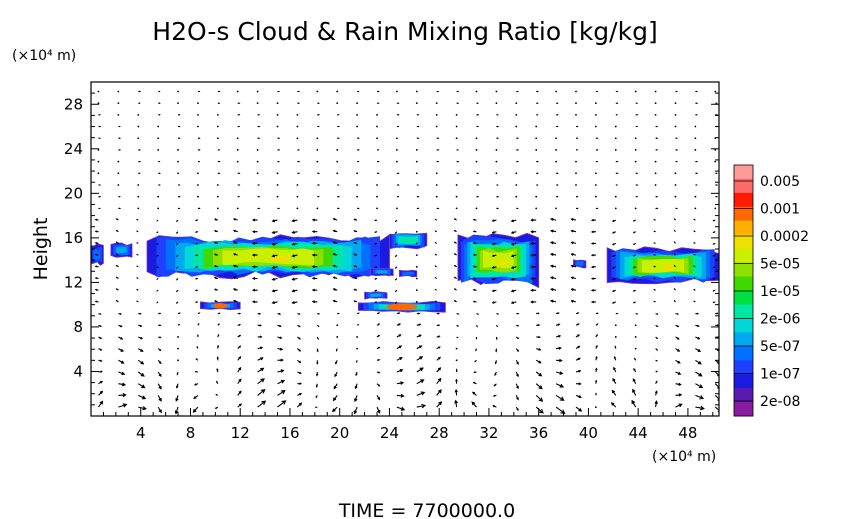 The image size is (854, 519). I want to click on cloud-core, so click(220, 306).